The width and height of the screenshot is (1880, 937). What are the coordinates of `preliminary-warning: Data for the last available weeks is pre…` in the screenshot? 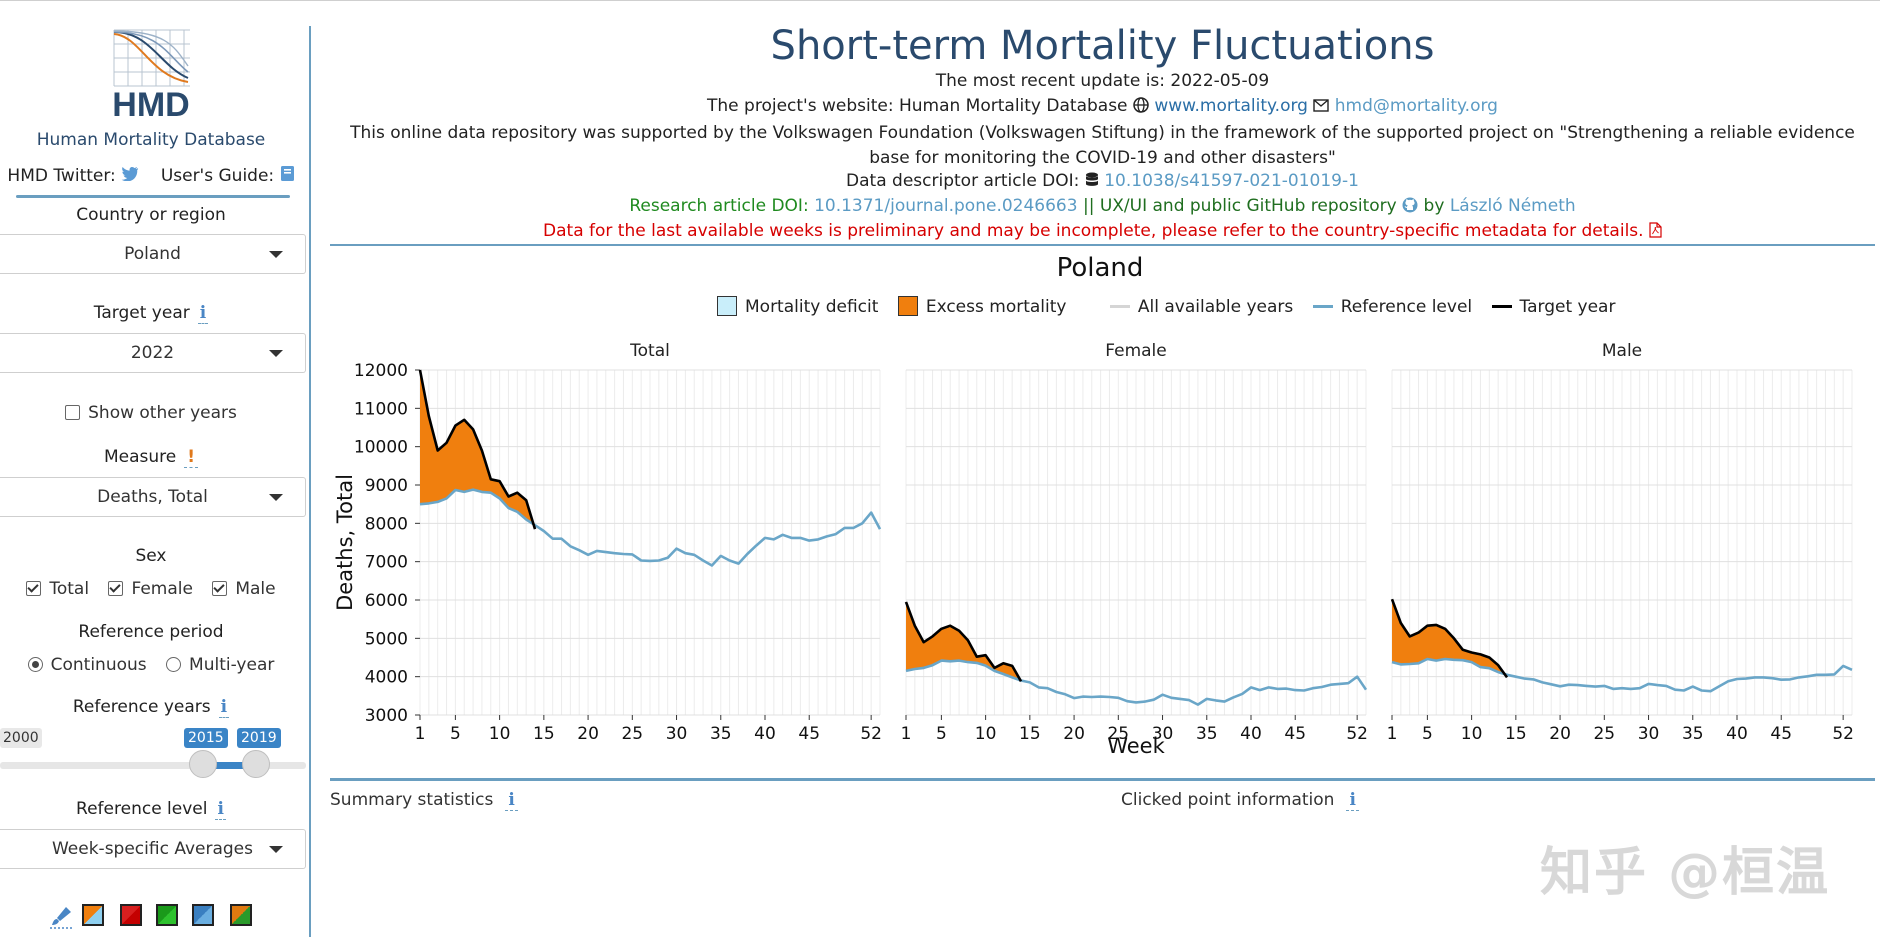 It's located at (1102, 231).